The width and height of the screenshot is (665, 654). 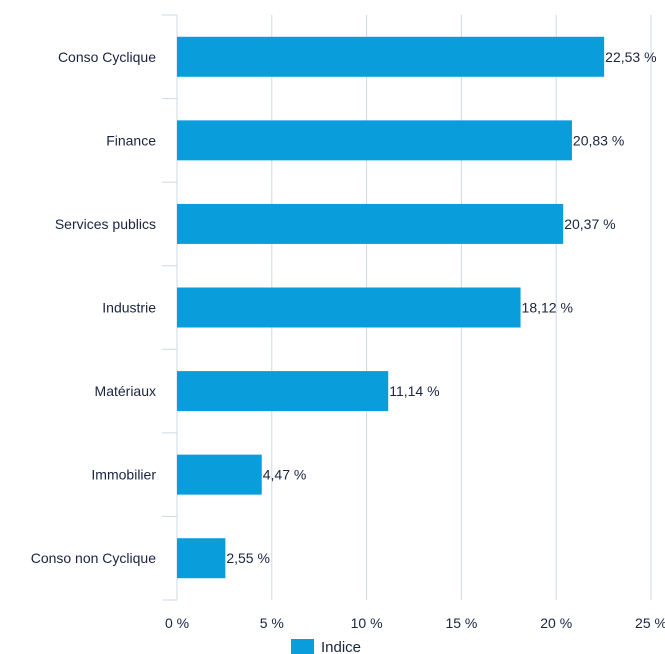 I want to click on x-tick-label: 25 %, so click(x=650, y=623).